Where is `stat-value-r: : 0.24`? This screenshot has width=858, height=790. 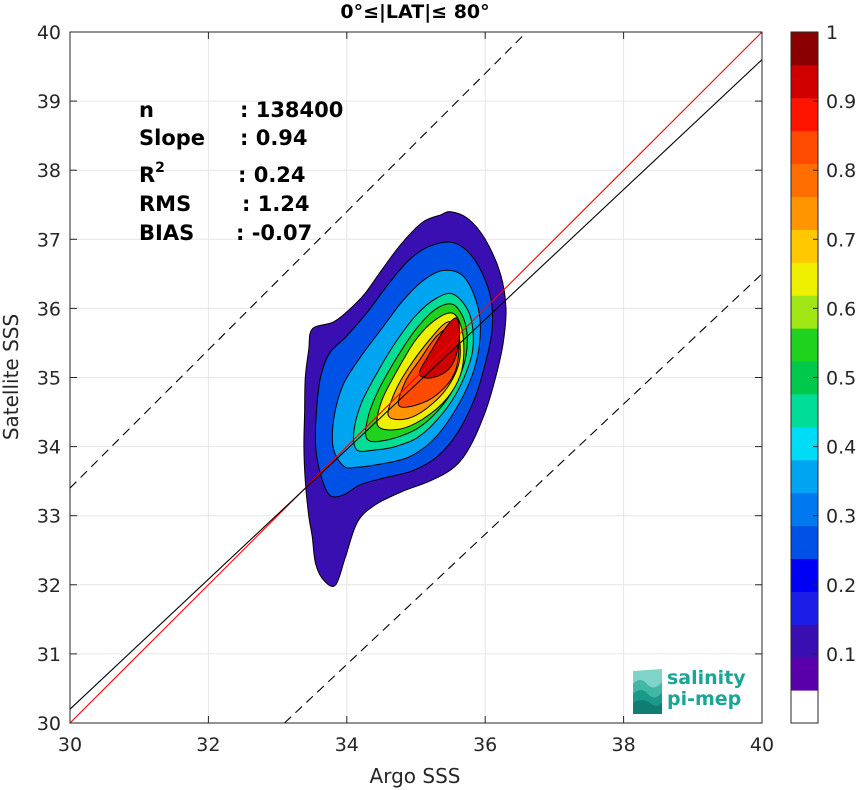
stat-value-r: : 0.24 is located at coordinates (272, 175).